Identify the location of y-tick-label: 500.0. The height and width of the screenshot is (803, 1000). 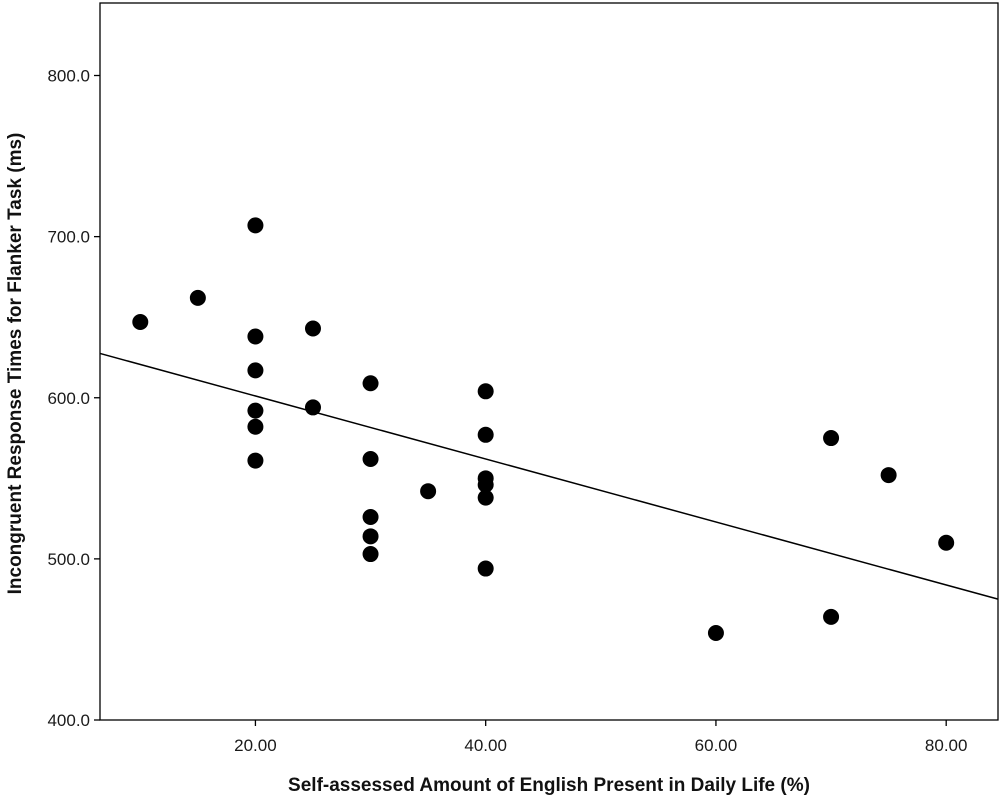
(68, 559).